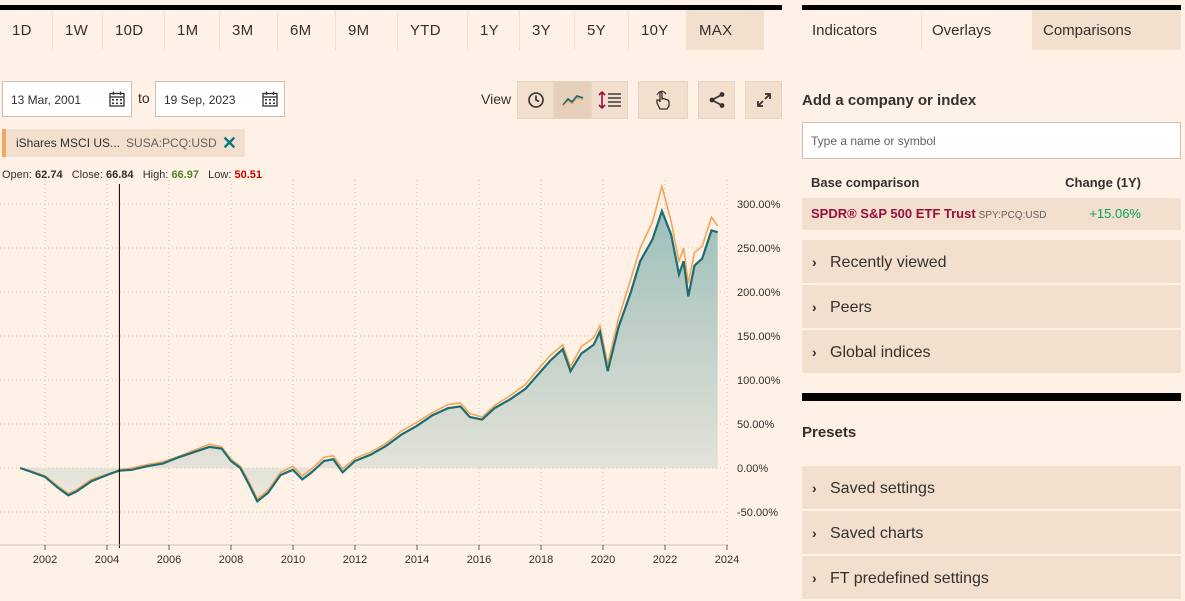 The image size is (1185, 601). I want to click on view-line-chart-button, so click(572, 100).